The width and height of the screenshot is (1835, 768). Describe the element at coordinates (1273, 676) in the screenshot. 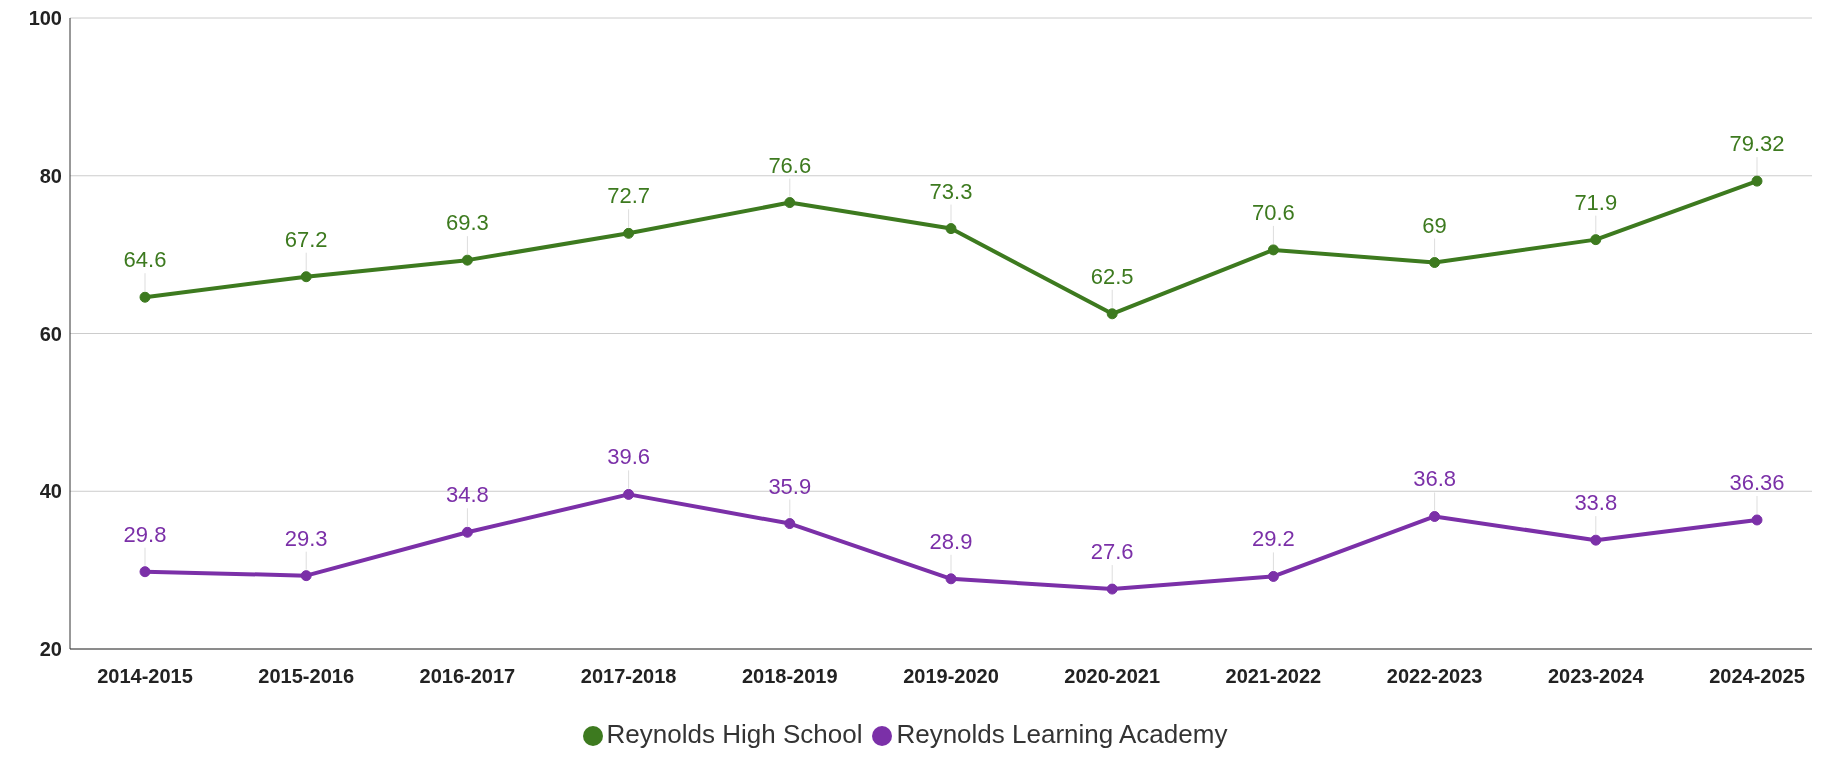

I see `x-tick-label: 2021-2022` at that location.